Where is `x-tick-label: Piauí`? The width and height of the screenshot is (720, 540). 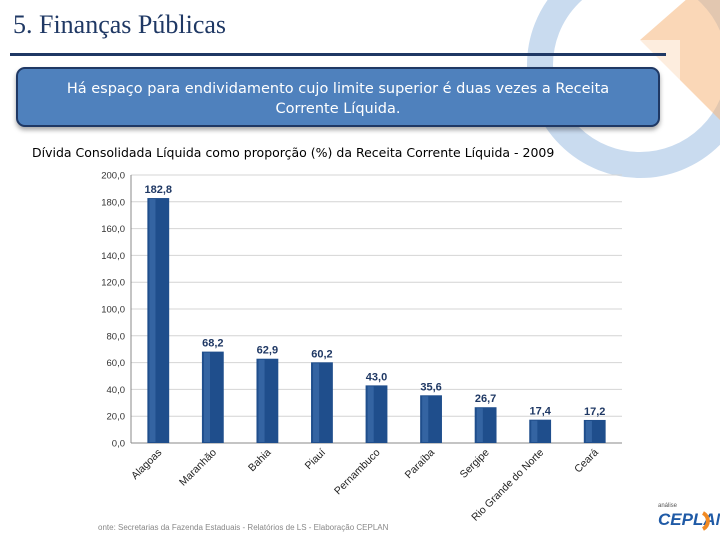 x-tick-label: Piauí is located at coordinates (315, 459).